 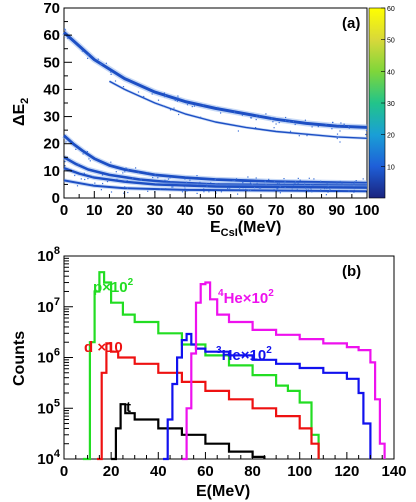 What do you see at coordinates (19, 115) in the screenshot?
I see `y-axis-label-main-a: ΔE` at bounding box center [19, 115].